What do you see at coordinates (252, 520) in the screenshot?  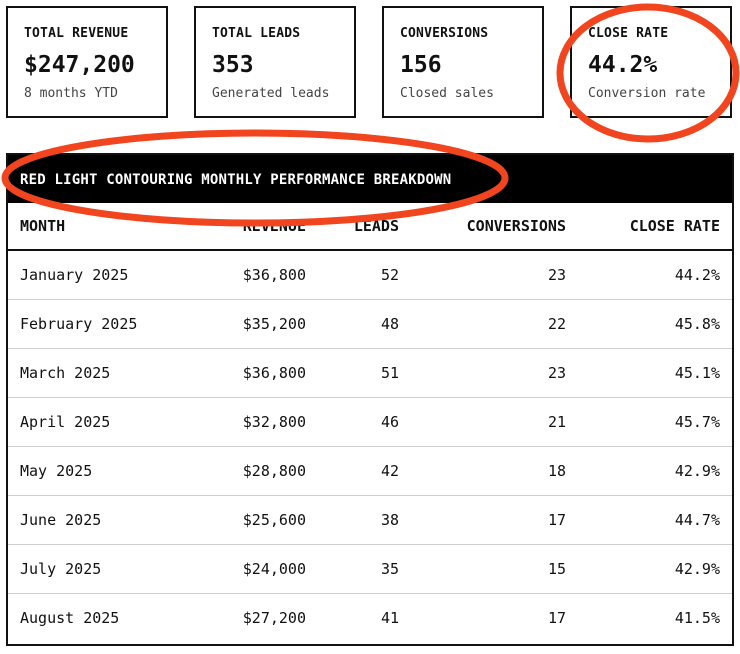 I see `cell-revenue: $25,600` at bounding box center [252, 520].